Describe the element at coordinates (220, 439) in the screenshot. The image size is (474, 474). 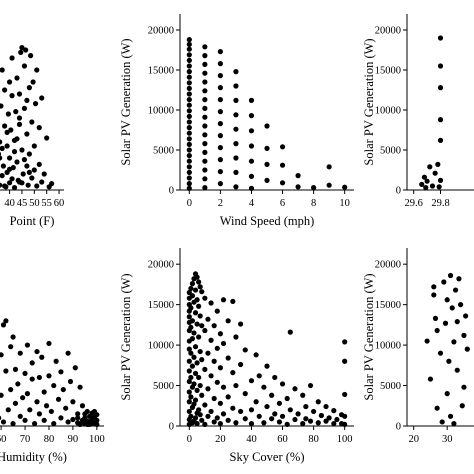
I see `x-tick-label: 20` at that location.